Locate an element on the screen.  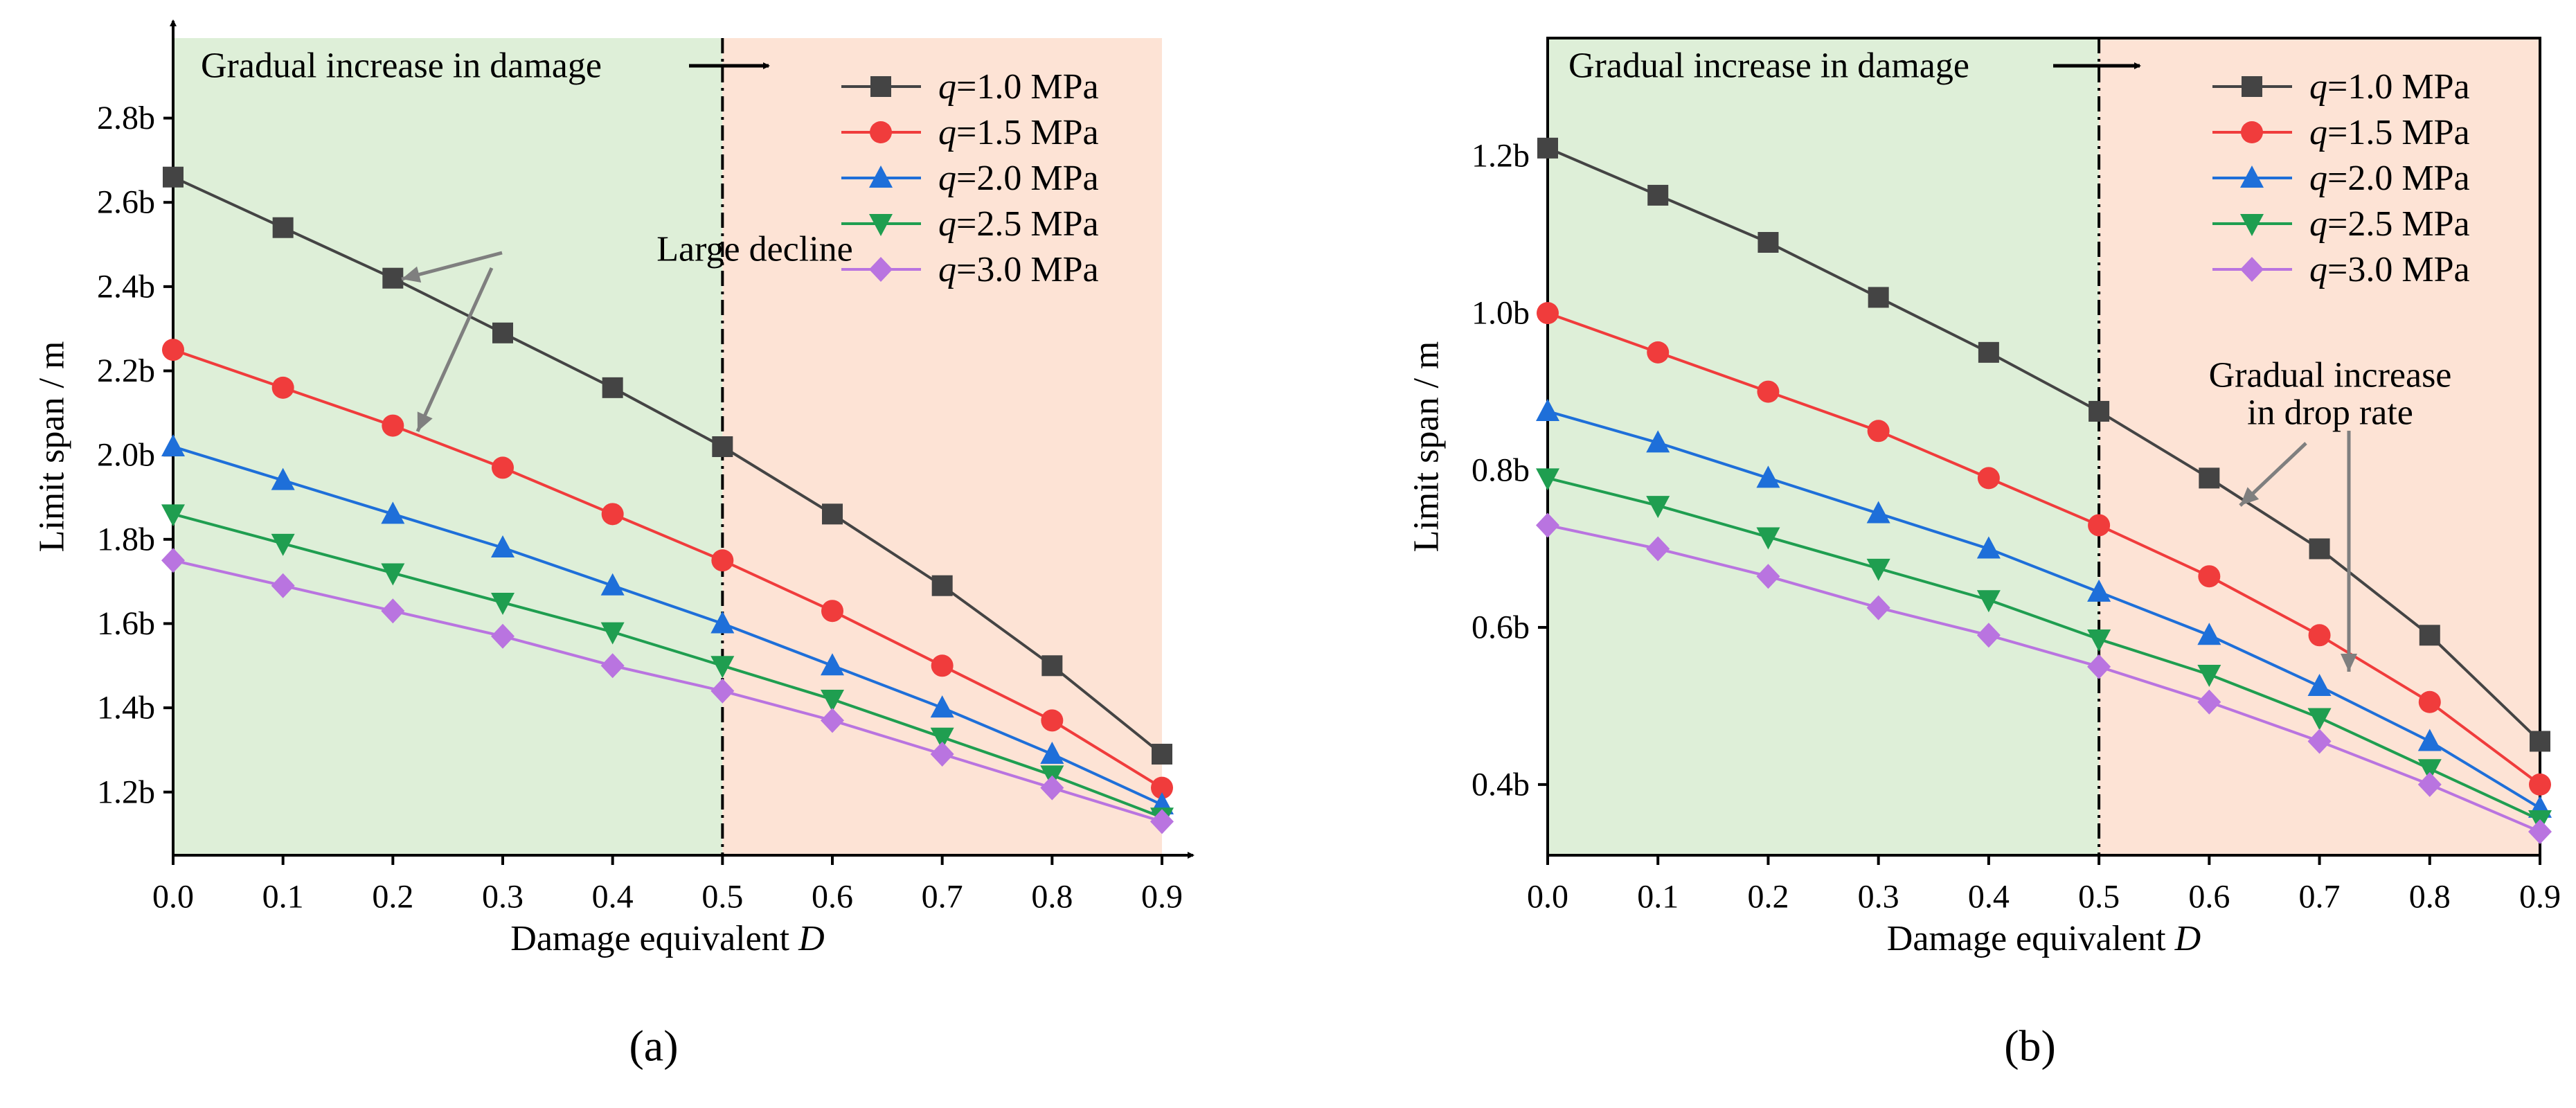
legend-label: q=2.5 MPa is located at coordinates (1018, 224).